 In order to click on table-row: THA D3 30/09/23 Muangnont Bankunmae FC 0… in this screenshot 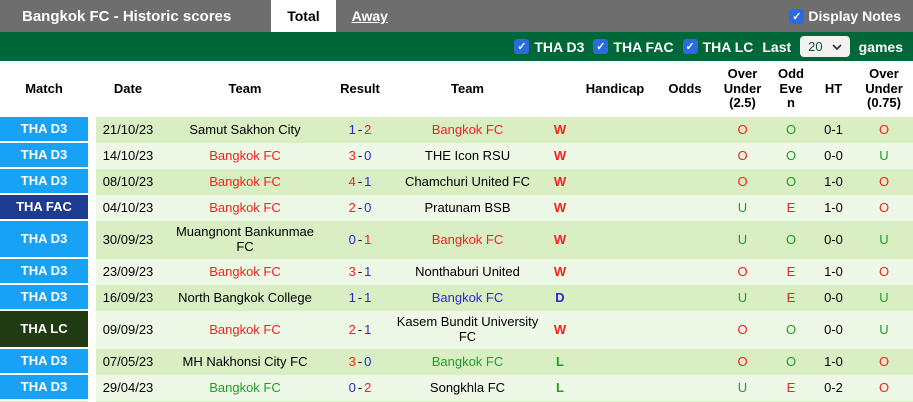, I will do `click(456, 240)`.